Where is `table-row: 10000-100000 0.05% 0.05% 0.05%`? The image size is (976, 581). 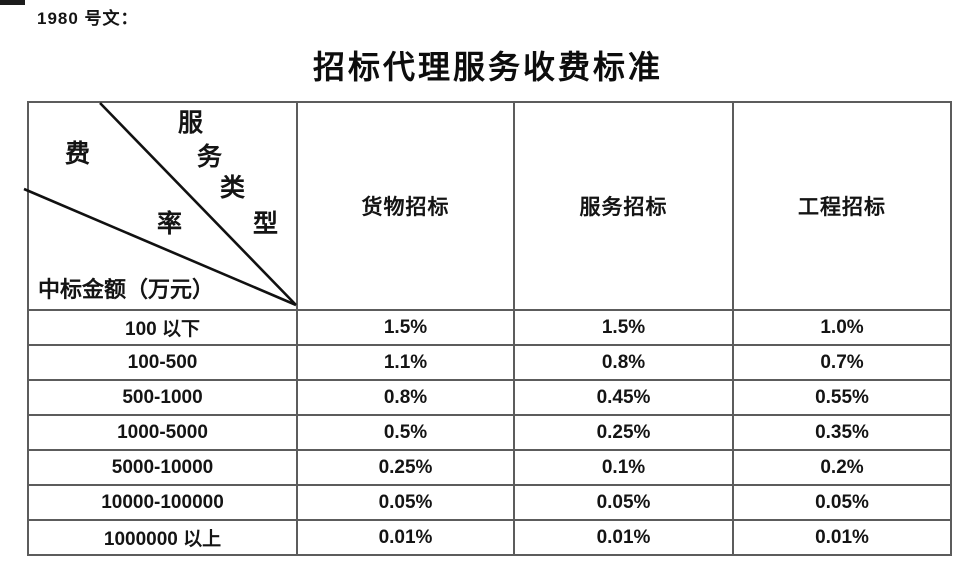 table-row: 10000-100000 0.05% 0.05% 0.05% is located at coordinates (489, 502).